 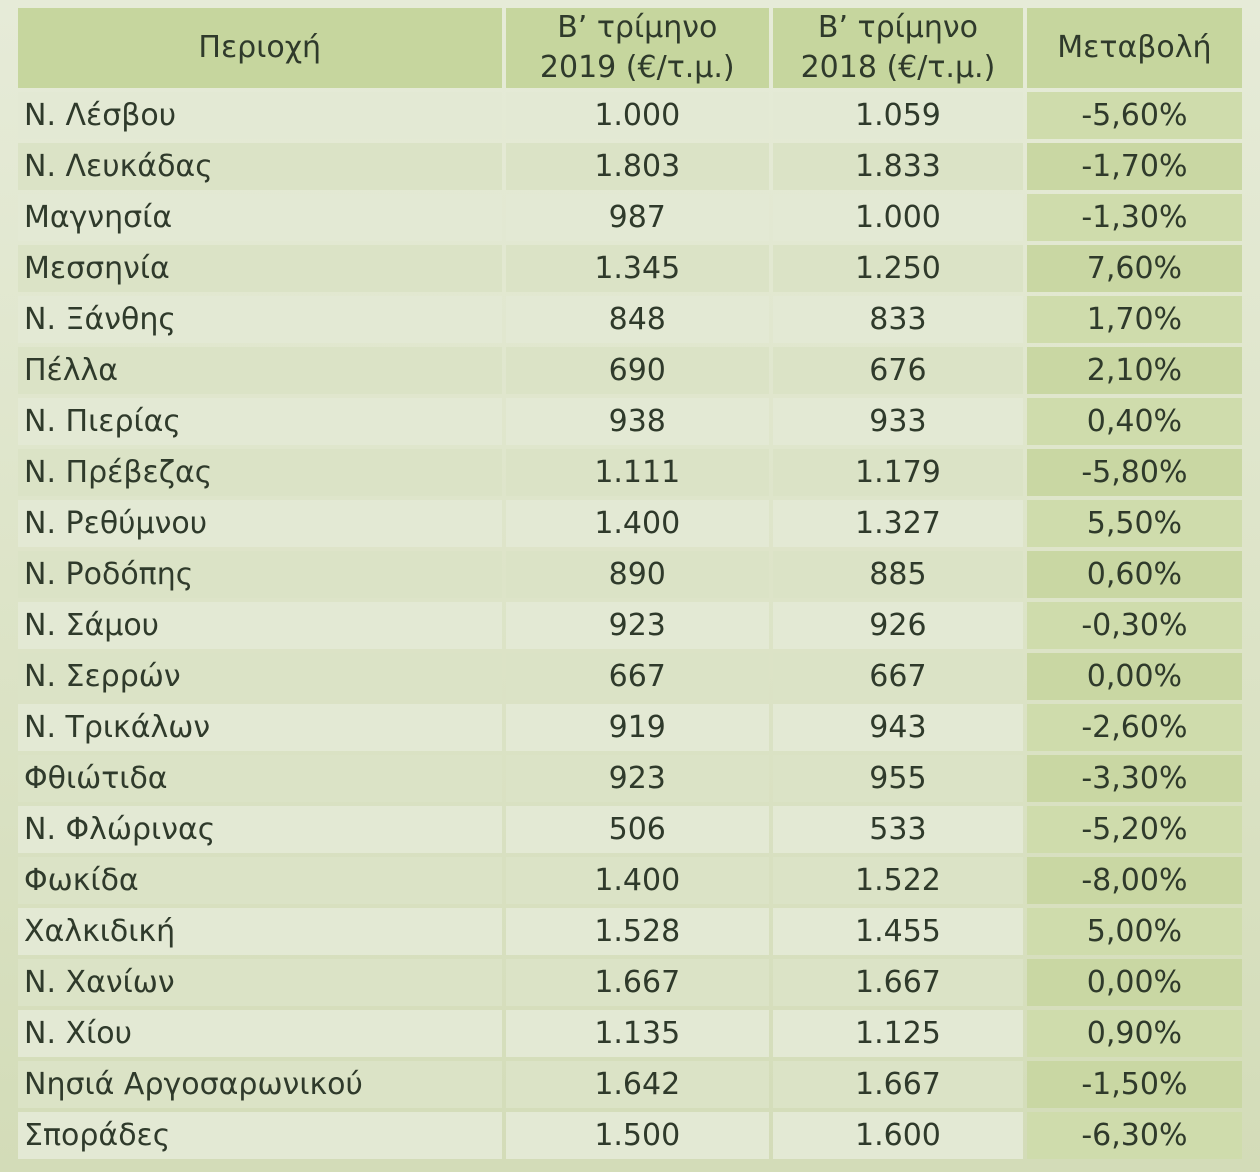 I want to click on price-2019-cell: 938, so click(x=637, y=421).